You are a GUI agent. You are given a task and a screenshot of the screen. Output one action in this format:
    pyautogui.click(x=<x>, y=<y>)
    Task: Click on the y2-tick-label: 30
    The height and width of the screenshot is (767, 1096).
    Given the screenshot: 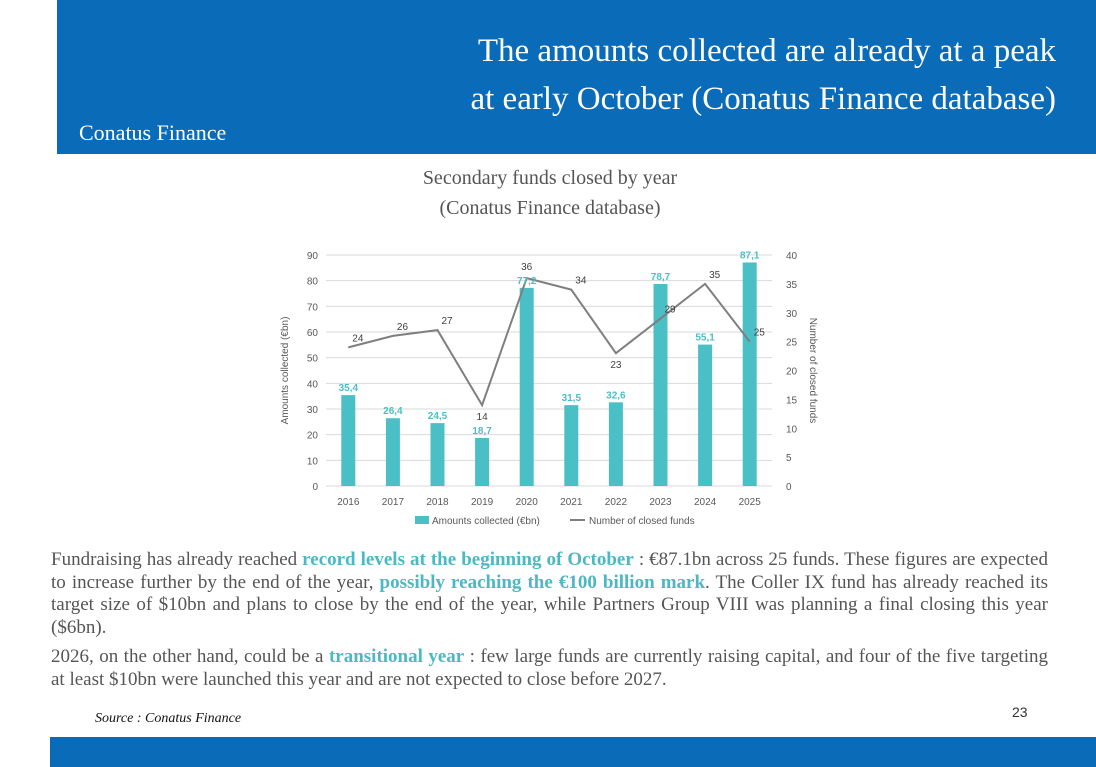 What is the action you would take?
    pyautogui.click(x=792, y=314)
    